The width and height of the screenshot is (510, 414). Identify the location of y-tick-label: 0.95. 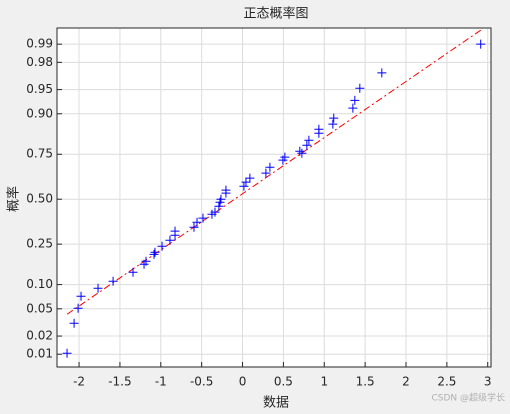
(39, 89).